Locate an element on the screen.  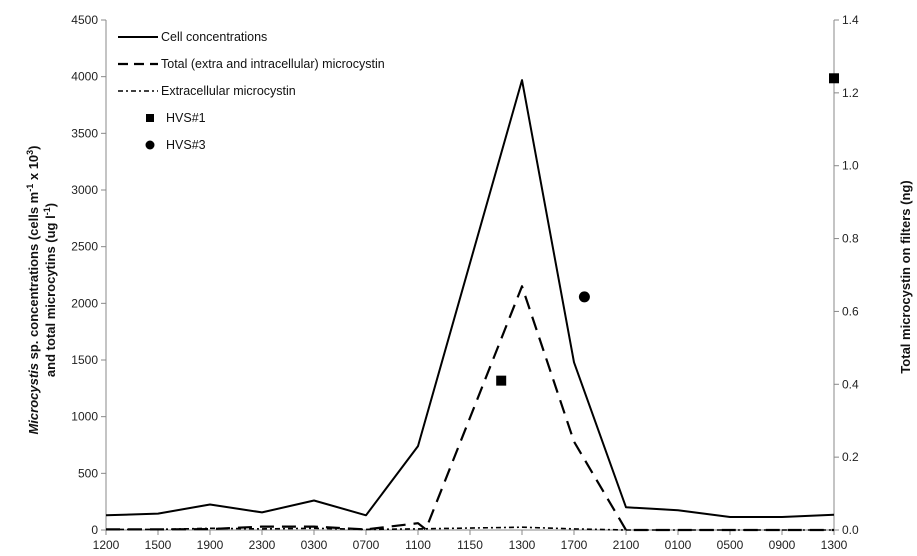
left-tick-label: 3000 is located at coordinates (84, 190).